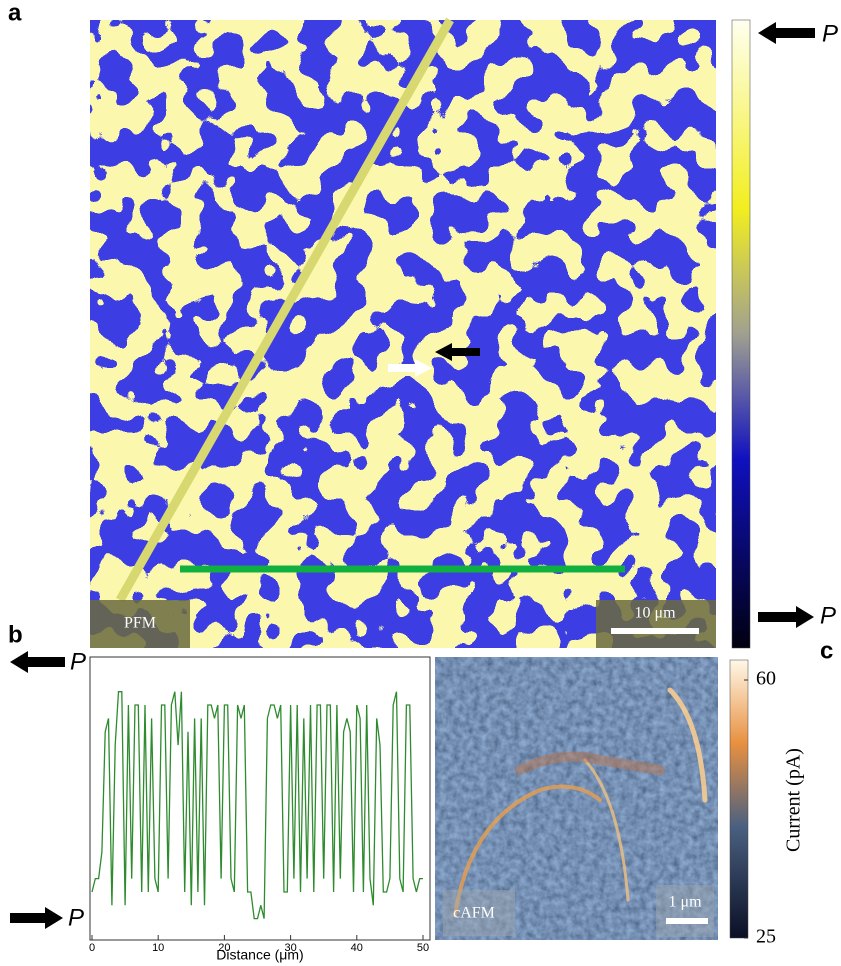 The image size is (841, 966). What do you see at coordinates (474, 913) in the screenshot?
I see `image-label: cAFM` at bounding box center [474, 913].